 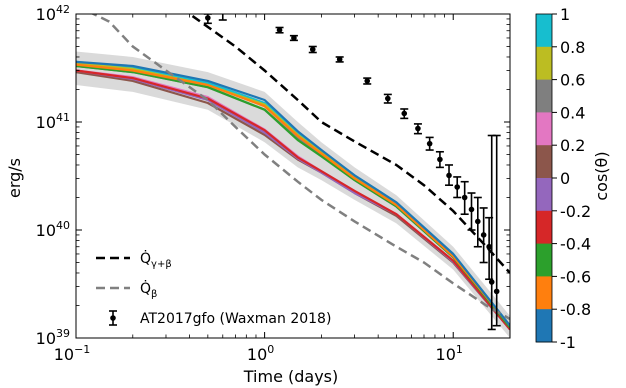 I want to click on colorbar-tick-label: -0.2, so click(x=575, y=211).